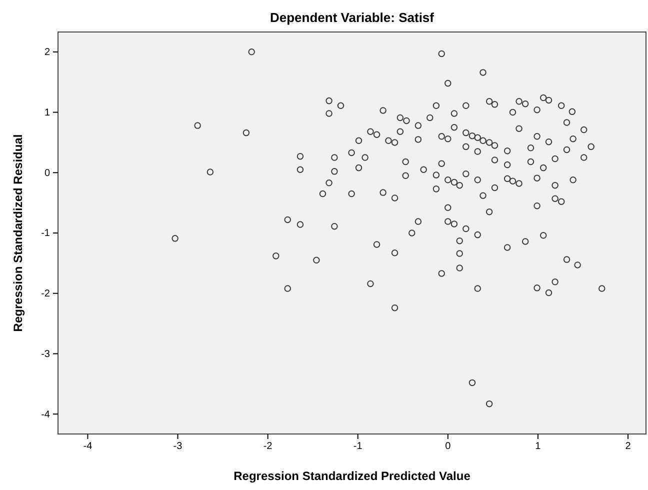  Describe the element at coordinates (88, 446) in the screenshot. I see `x-tick-label: -4` at that location.